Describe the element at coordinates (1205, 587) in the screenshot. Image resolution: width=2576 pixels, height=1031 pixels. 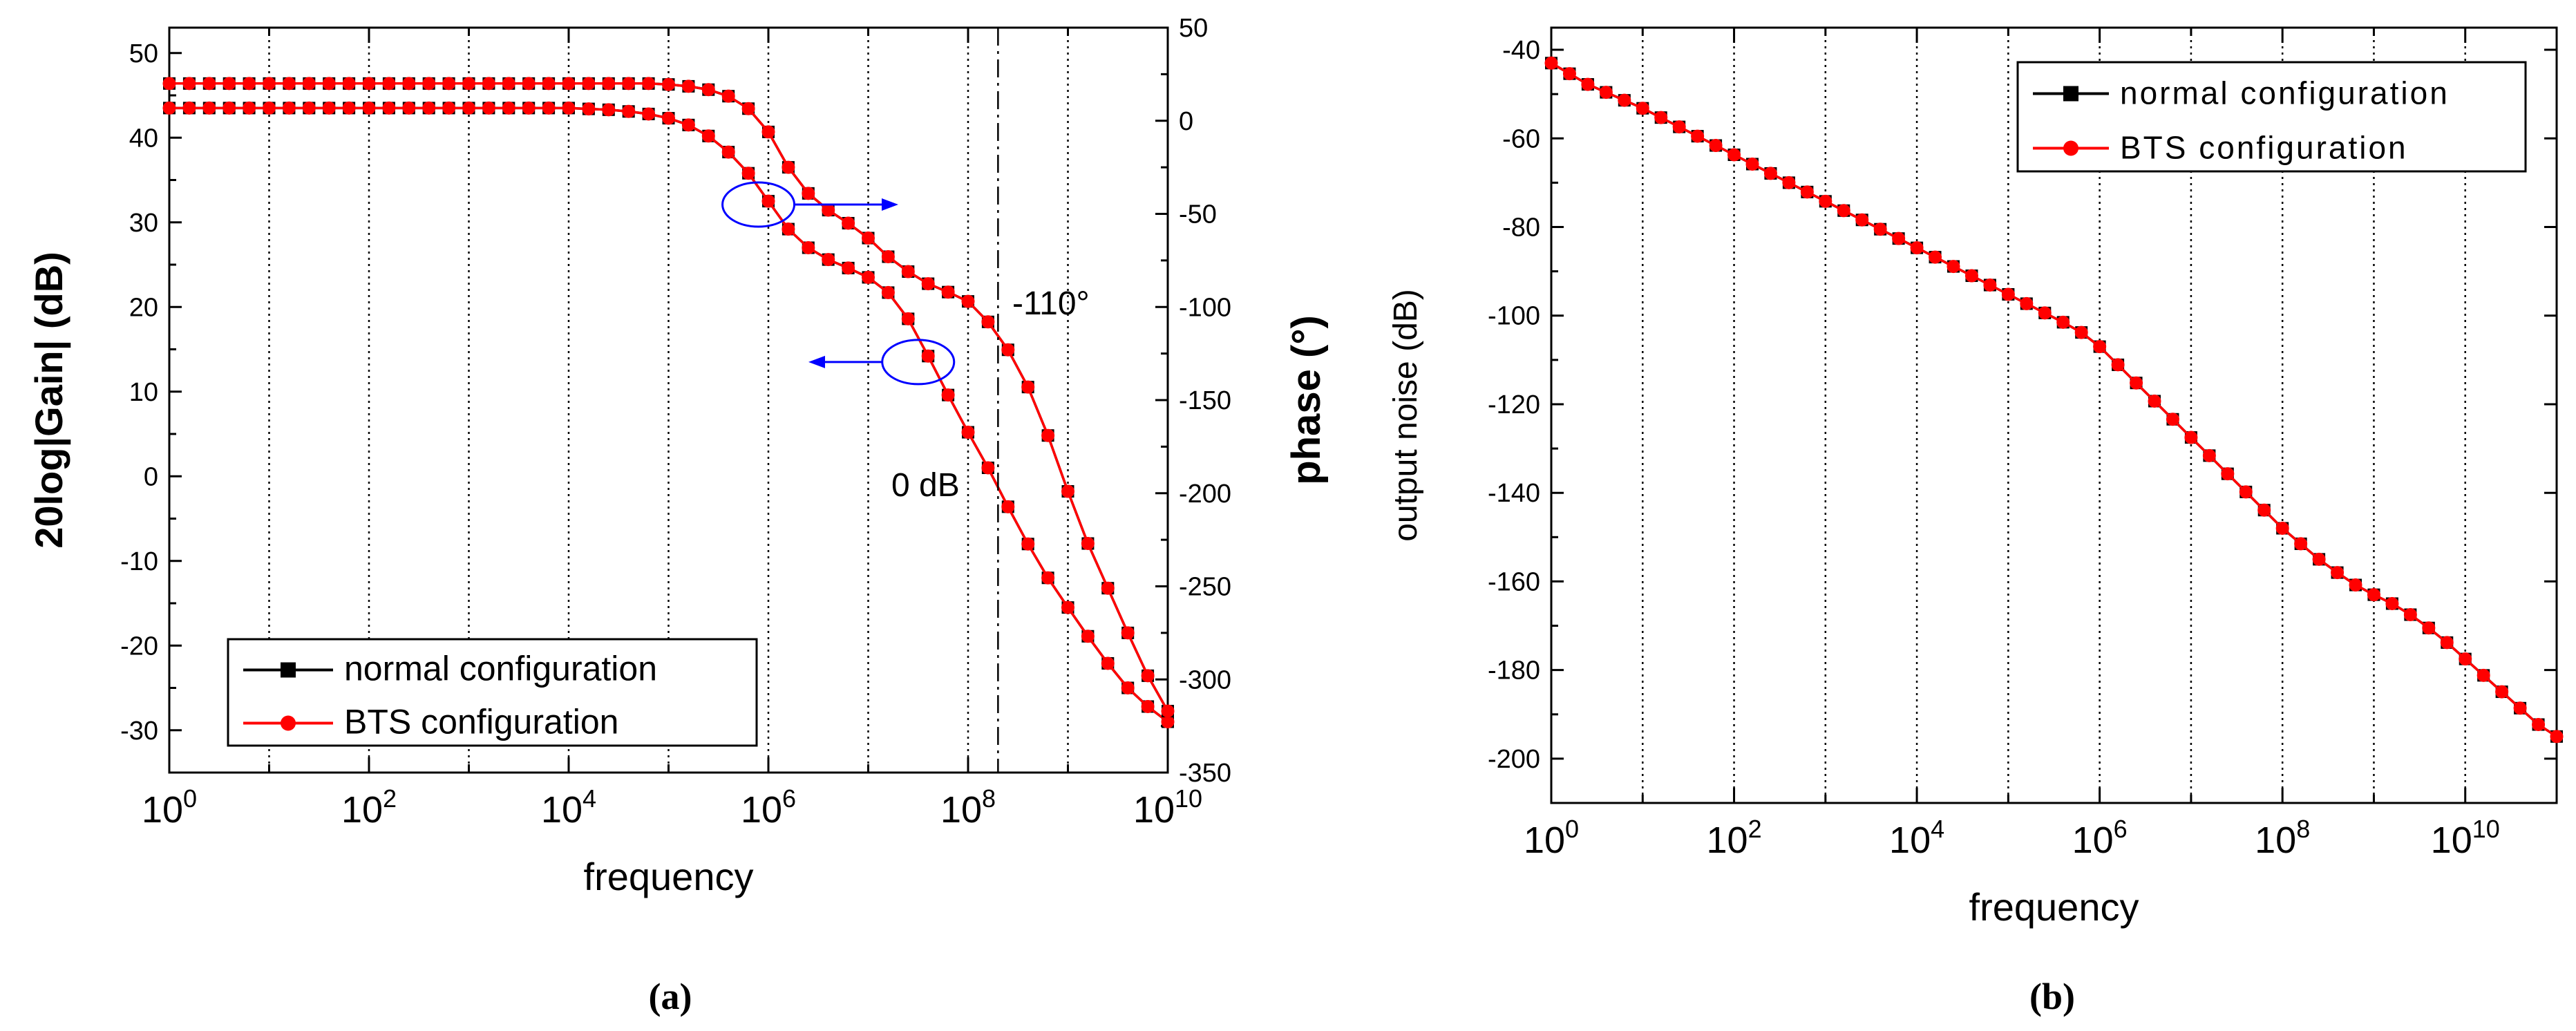
I see `y2-tick-label-a: -250` at that location.